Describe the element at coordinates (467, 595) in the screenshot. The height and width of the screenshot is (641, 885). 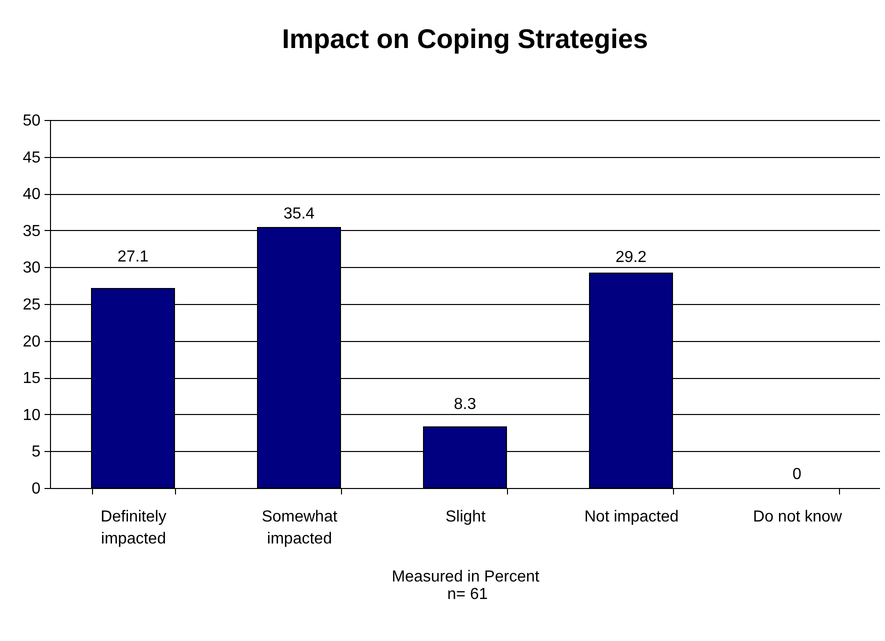
I see `text: n= 61` at that location.